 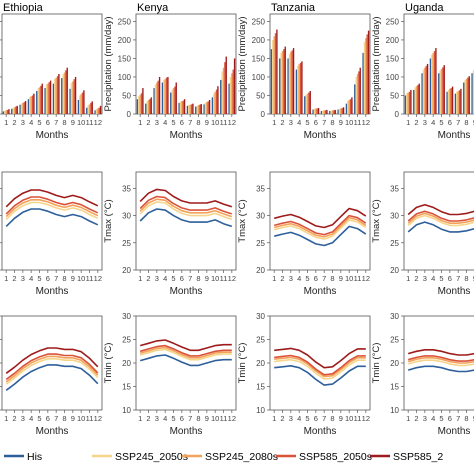 What do you see at coordinates (363, 83) in the screenshot?
I see `bar-His-m12` at bounding box center [363, 83].